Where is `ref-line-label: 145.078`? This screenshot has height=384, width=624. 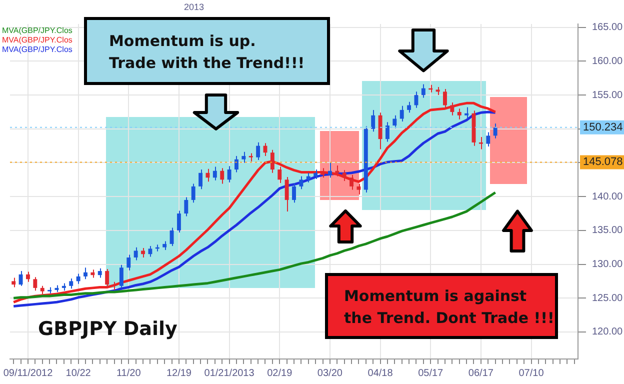 ref-line-label: 145.078 is located at coordinates (603, 162).